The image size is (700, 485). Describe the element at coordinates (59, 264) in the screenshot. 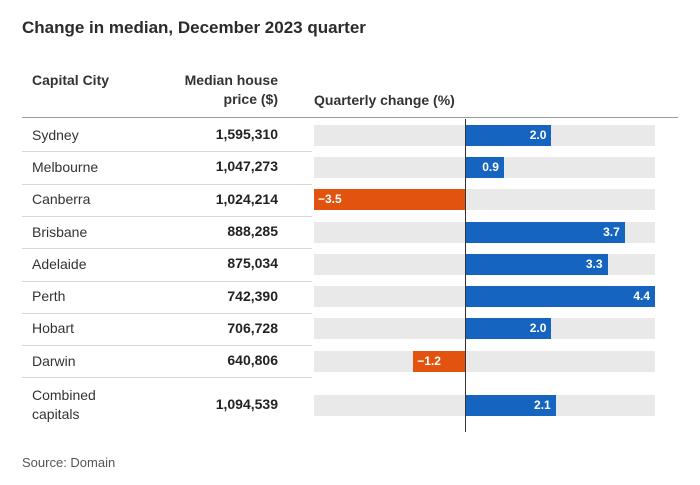

I see `city-name: Adelaide` at that location.